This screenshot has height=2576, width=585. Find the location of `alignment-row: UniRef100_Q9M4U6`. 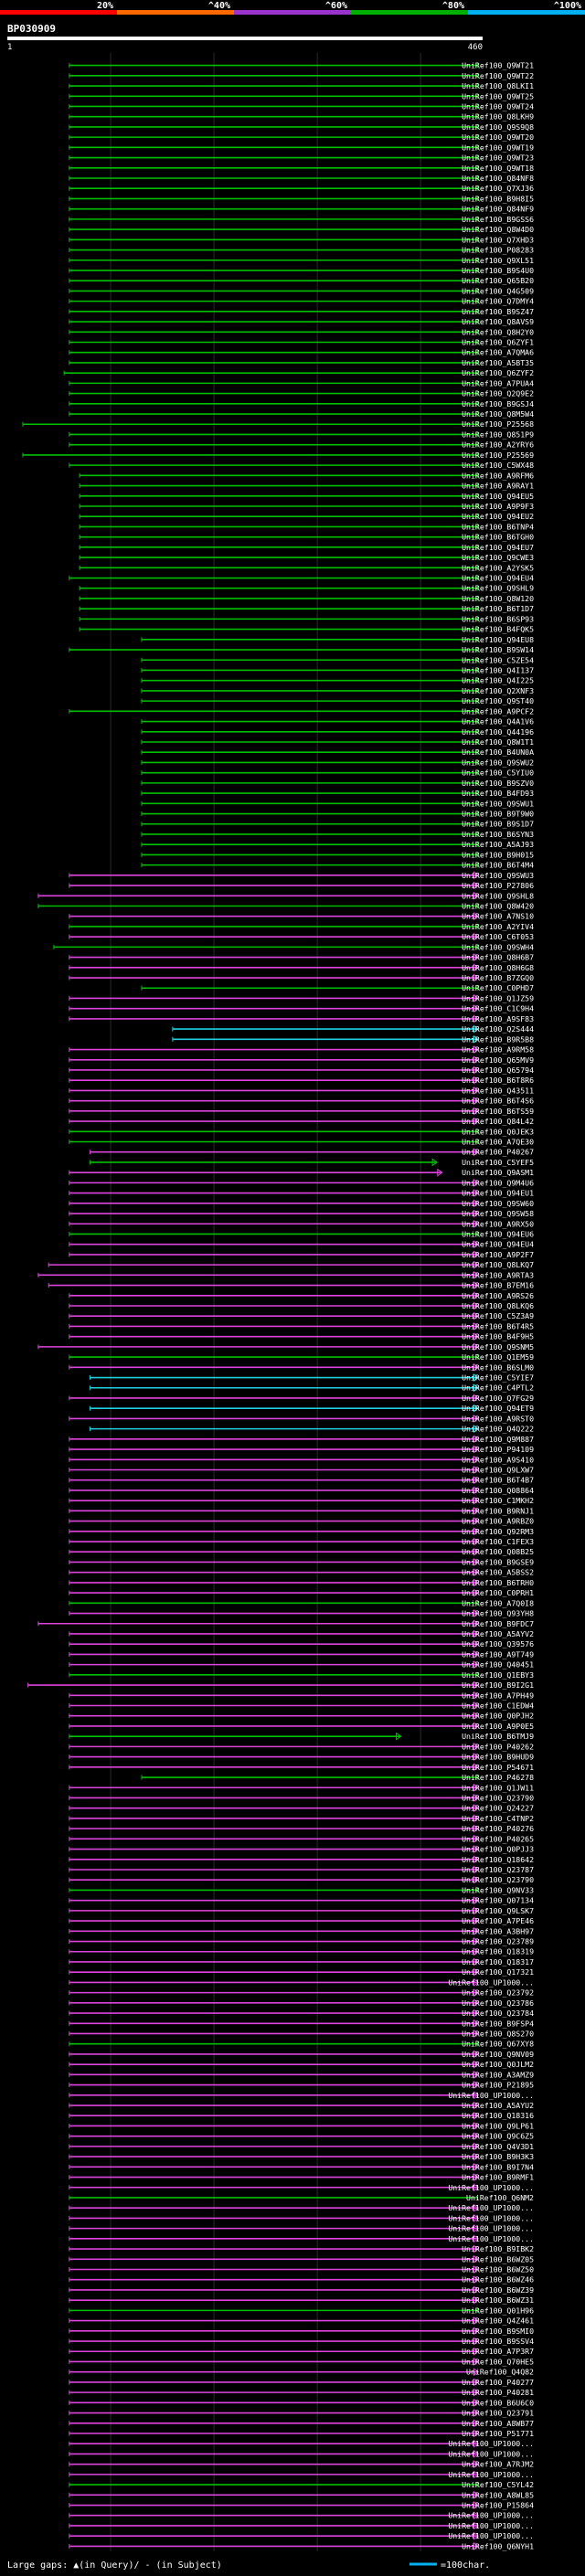

alignment-row: UniRef100_Q9M4U6 is located at coordinates (301, 1182).